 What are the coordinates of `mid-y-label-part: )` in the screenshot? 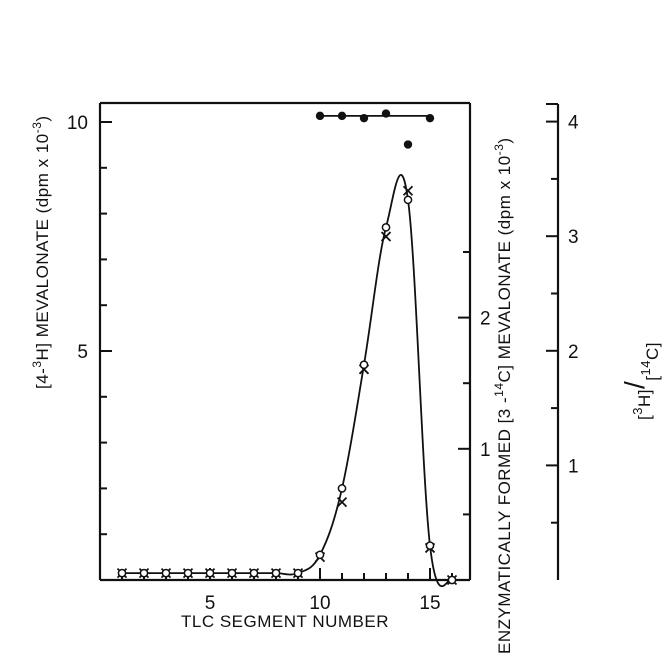 It's located at (504, 140).